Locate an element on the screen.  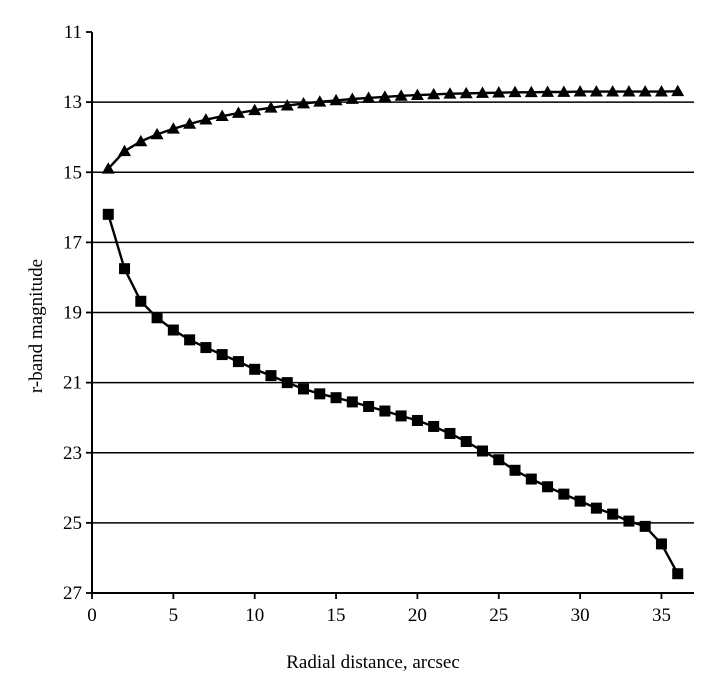
y-tick-label-17: 17 is located at coordinates (72, 242).